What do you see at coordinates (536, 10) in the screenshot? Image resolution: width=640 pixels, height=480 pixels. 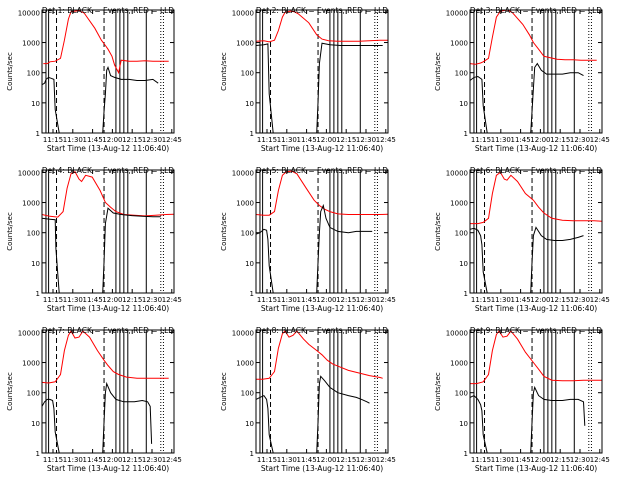 I see `panel-title: Det 3: BLACK = Events, RED = LLD` at bounding box center [536, 10].